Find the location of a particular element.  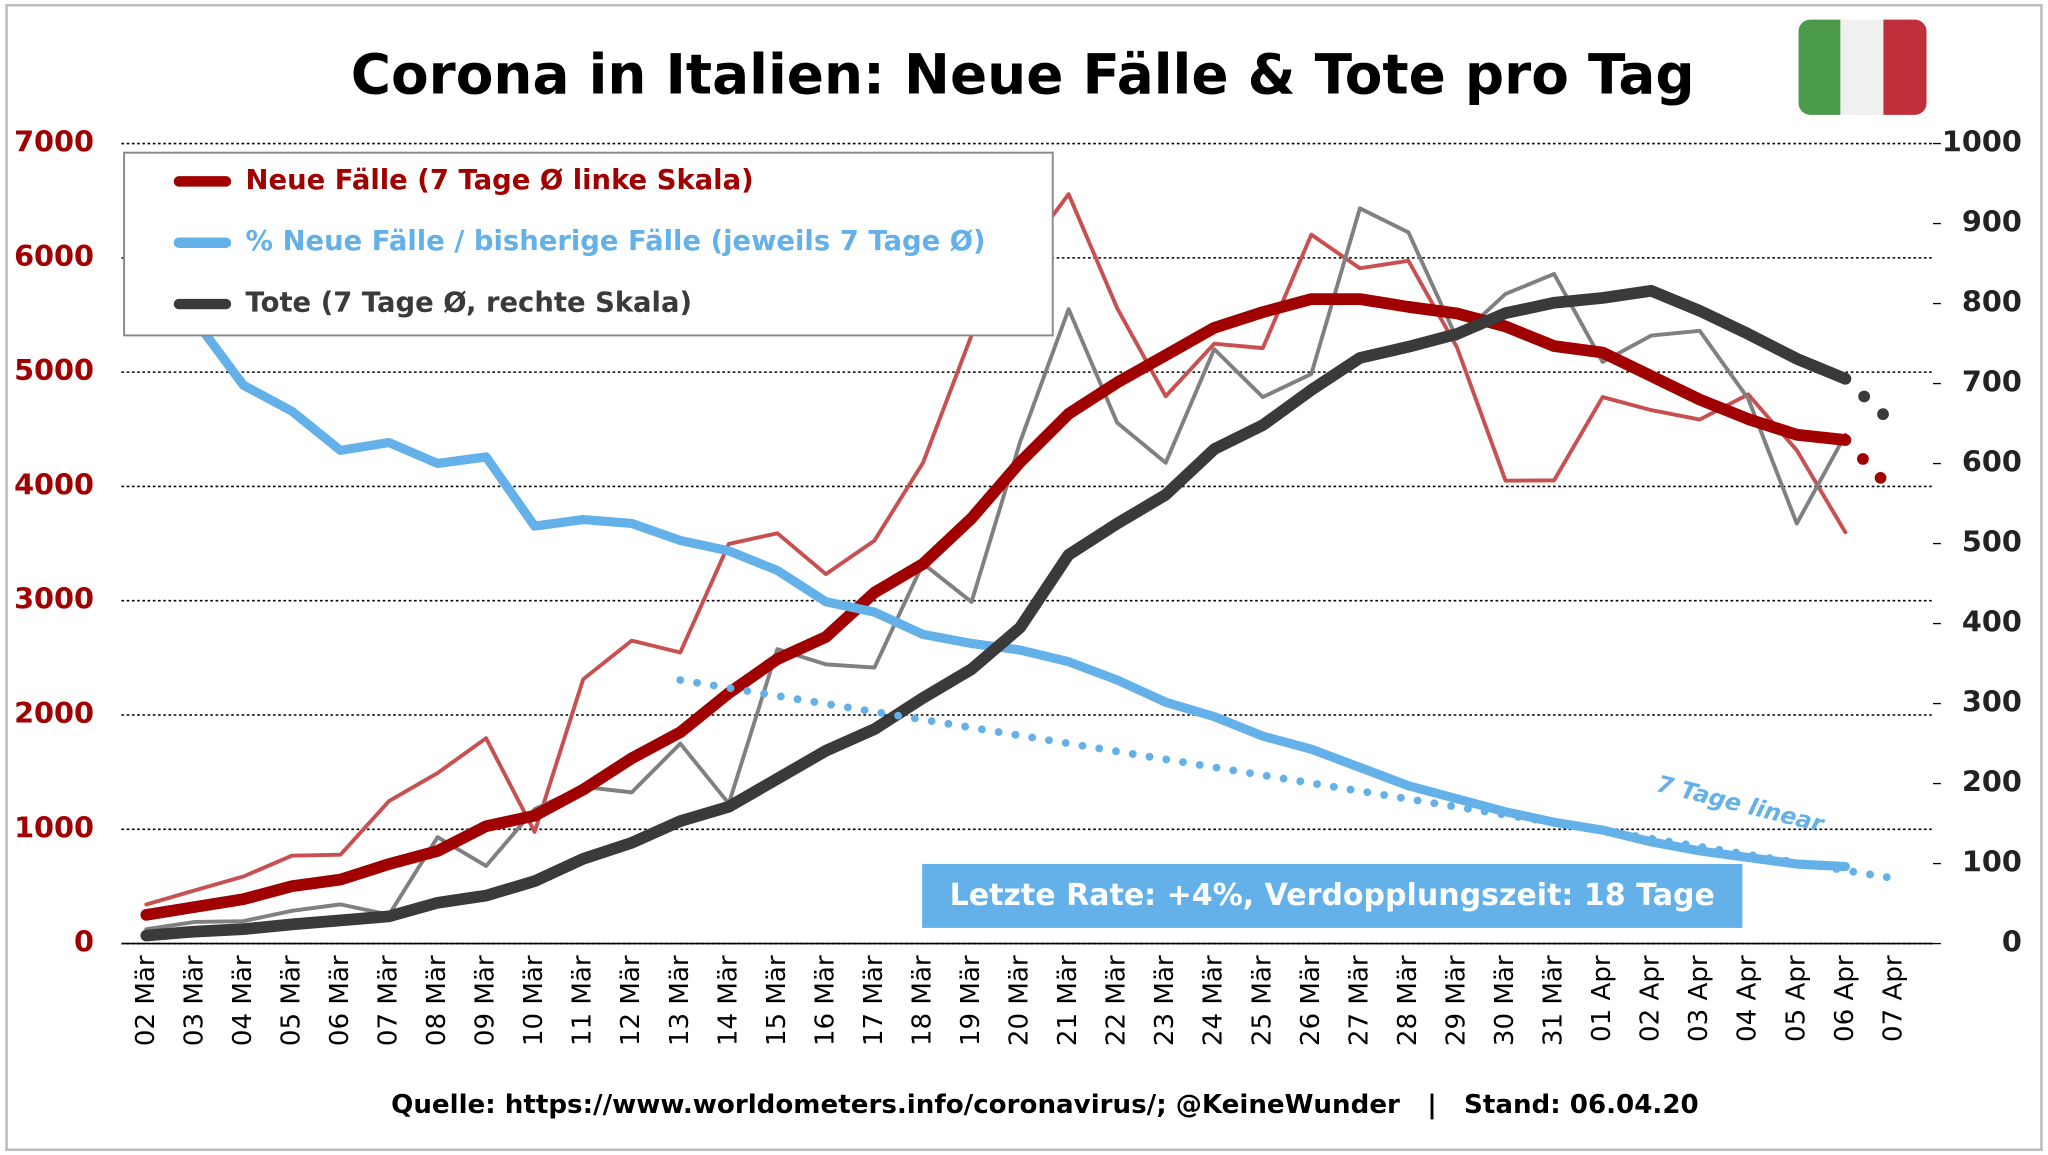

x-tick-label: 13 Mär is located at coordinates (680, 1000).